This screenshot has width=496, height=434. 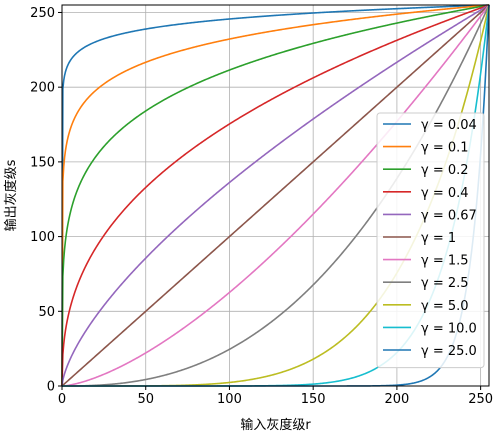 What do you see at coordinates (42, 88) in the screenshot?
I see `y-tick-label: 200` at bounding box center [42, 88].